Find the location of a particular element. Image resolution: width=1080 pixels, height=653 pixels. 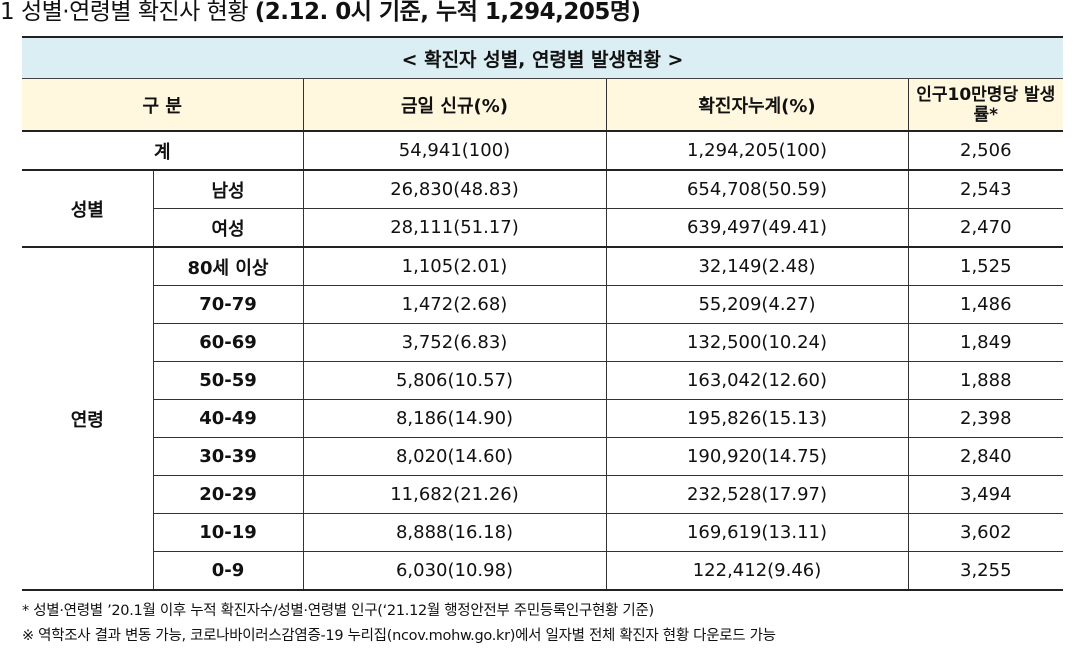

cell-per-100k: 2,543 is located at coordinates (986, 189).